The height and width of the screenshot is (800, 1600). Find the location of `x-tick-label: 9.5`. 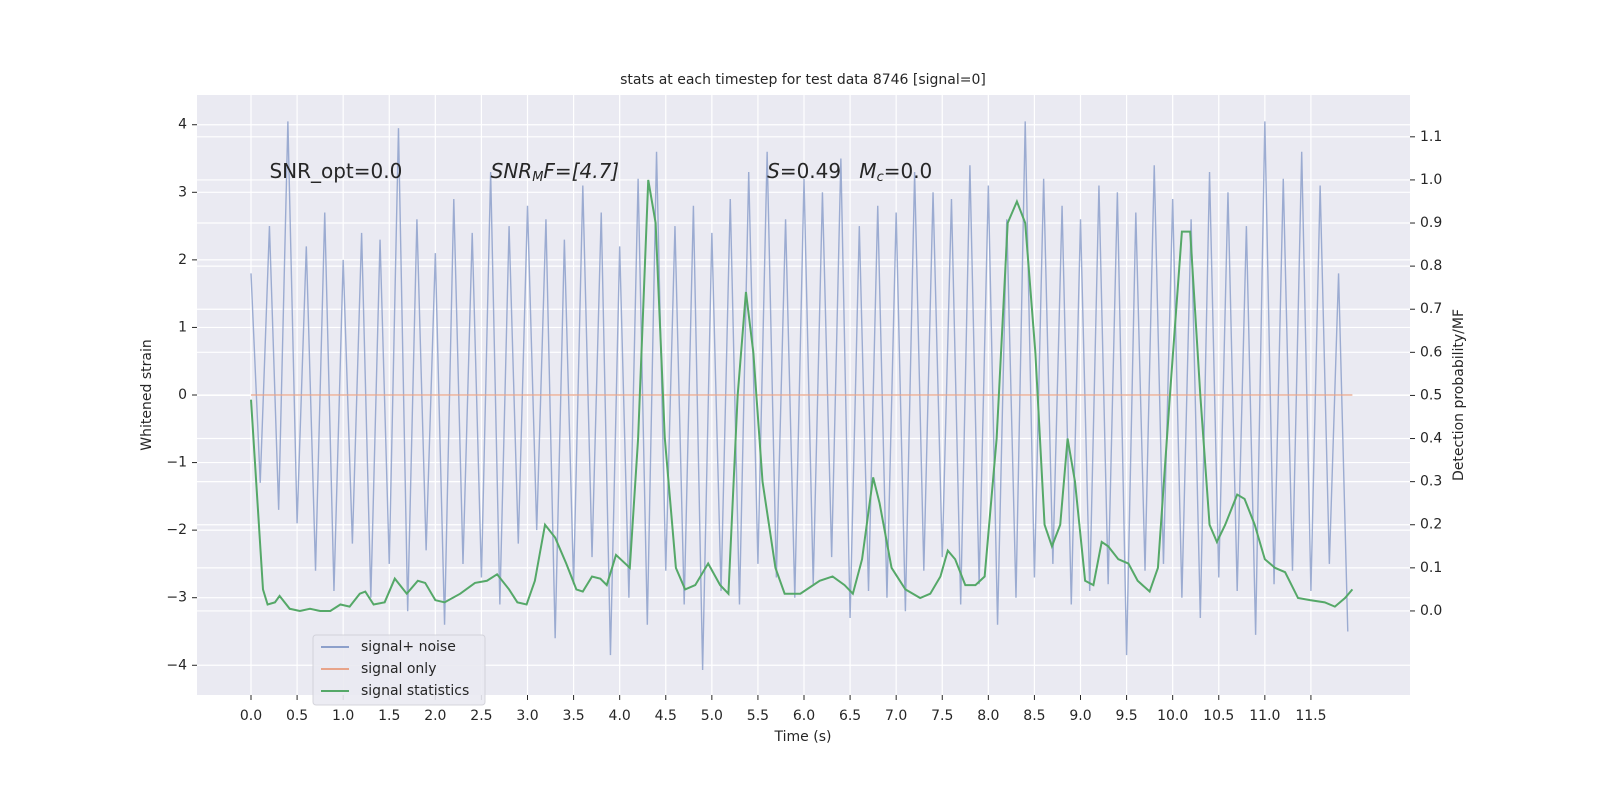

x-tick-label: 9.5 is located at coordinates (1126, 716).